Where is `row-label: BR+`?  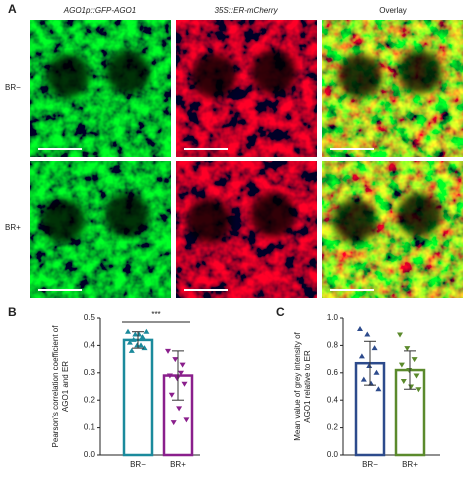 row-label: BR+ is located at coordinates (13, 227).